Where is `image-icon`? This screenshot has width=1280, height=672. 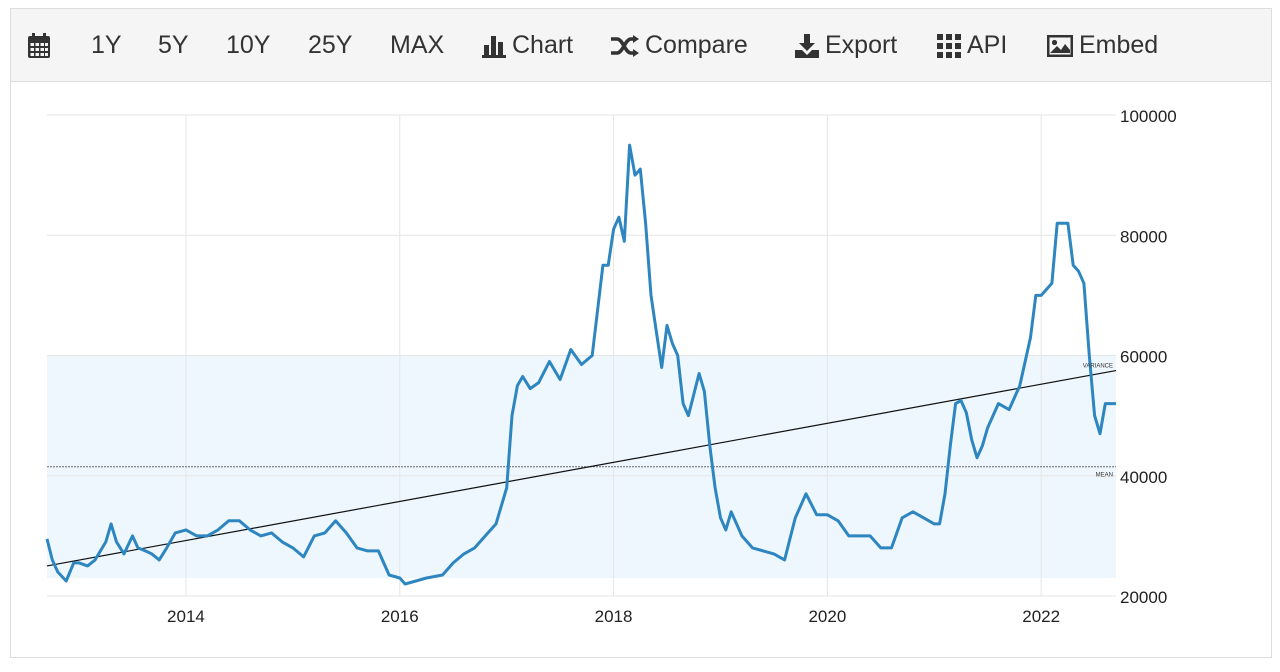 image-icon is located at coordinates (1060, 45).